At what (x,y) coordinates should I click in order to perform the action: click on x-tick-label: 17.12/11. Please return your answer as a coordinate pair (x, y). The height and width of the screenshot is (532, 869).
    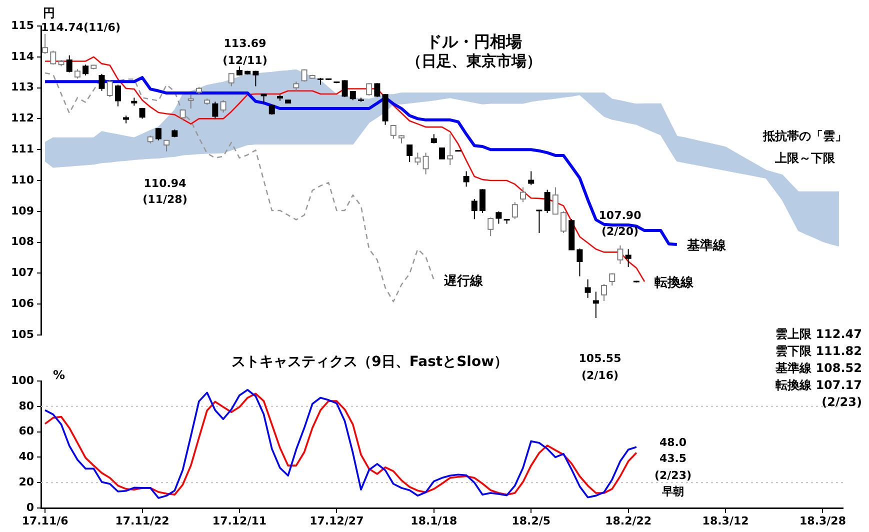
    Looking at the image, I should click on (239, 521).